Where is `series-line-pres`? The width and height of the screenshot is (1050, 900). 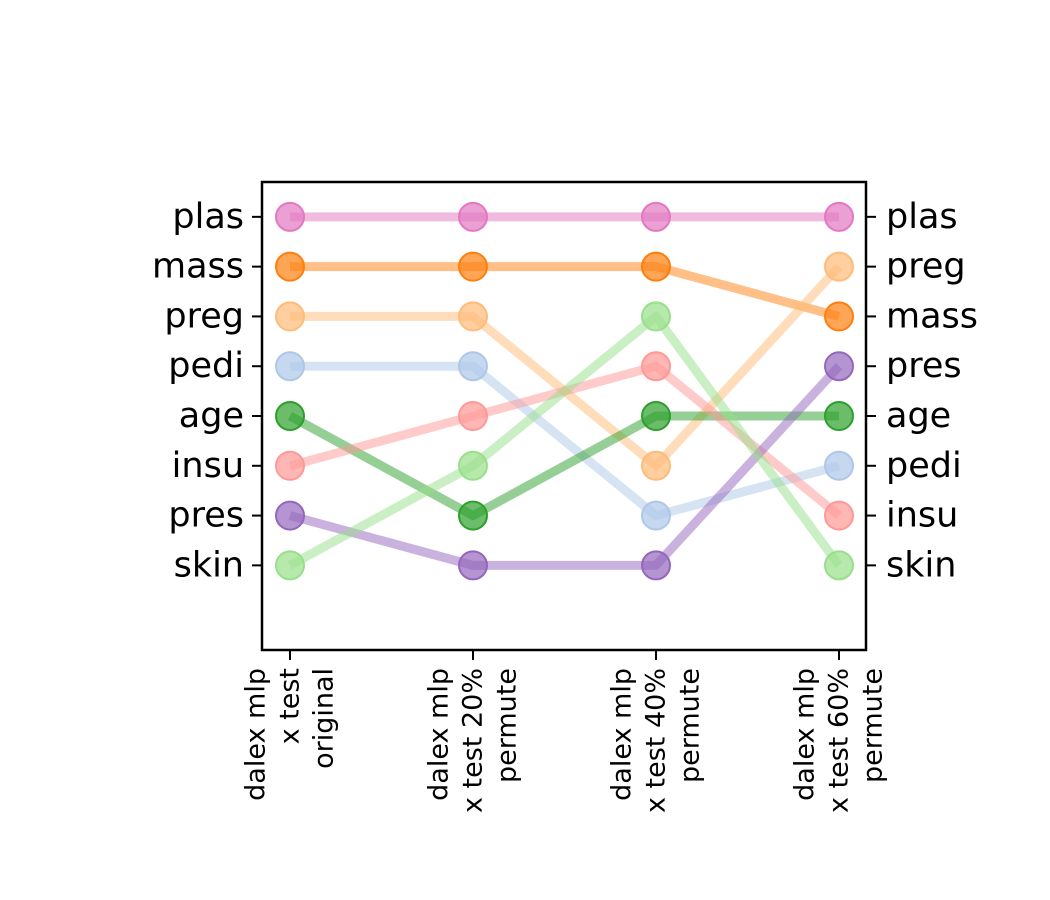 series-line-pres is located at coordinates (565, 466).